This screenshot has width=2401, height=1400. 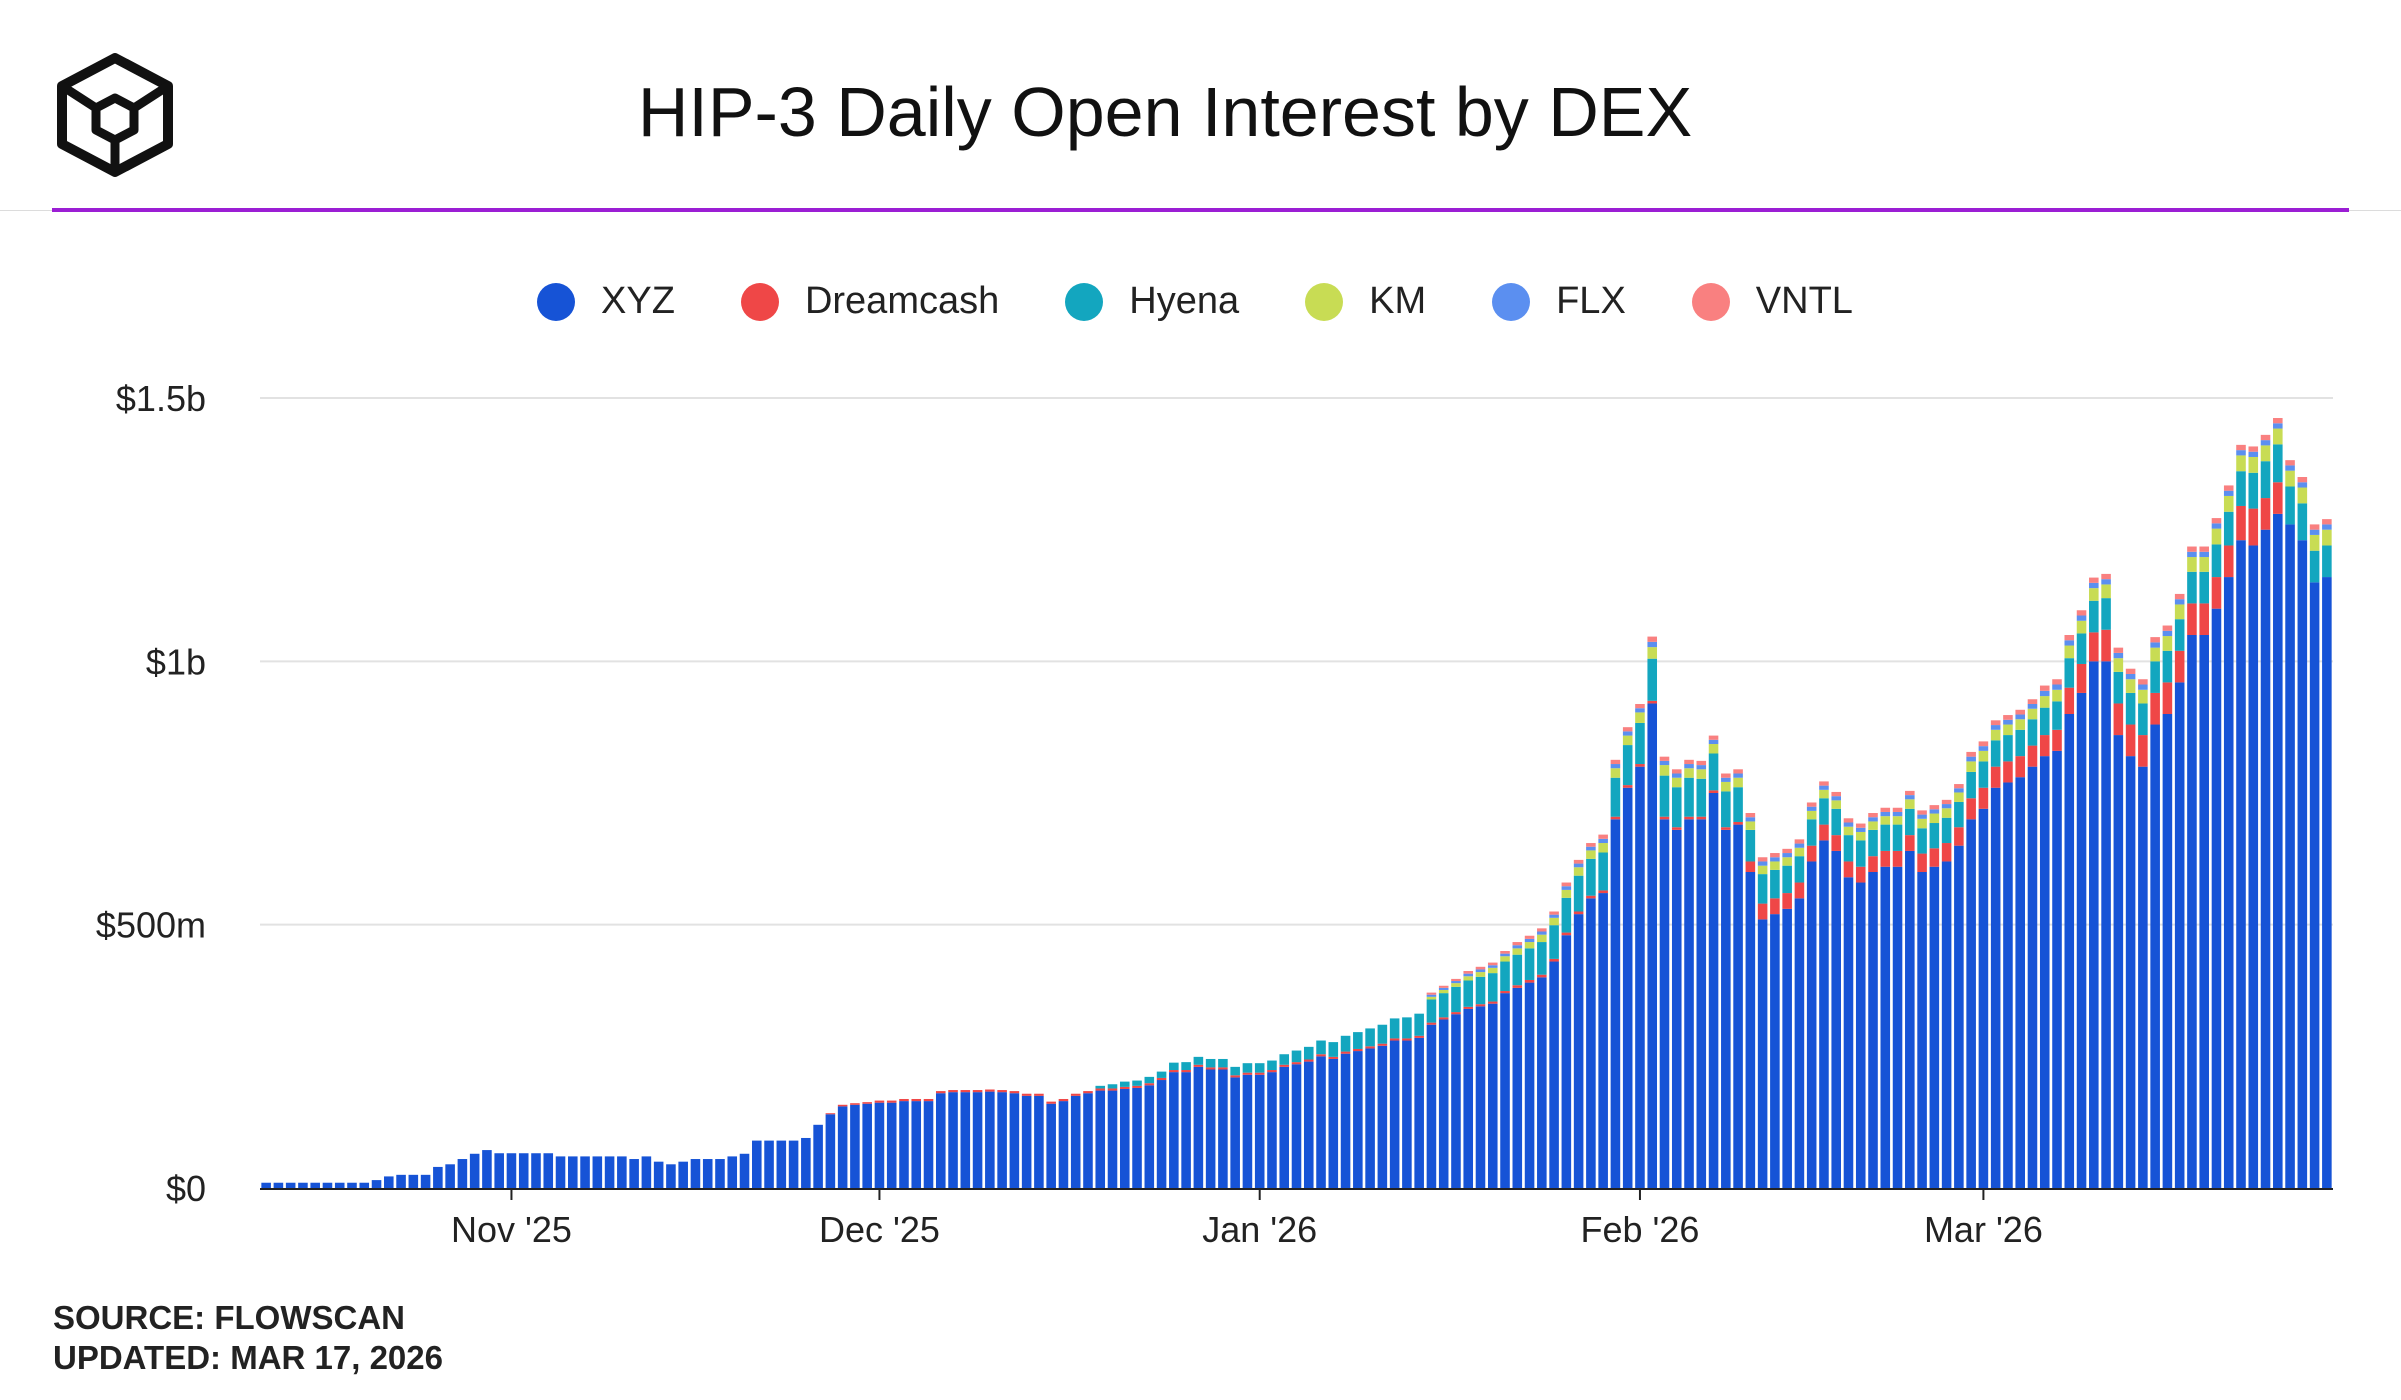 I want to click on legend-item-xyz: XYZ, so click(x=606, y=301).